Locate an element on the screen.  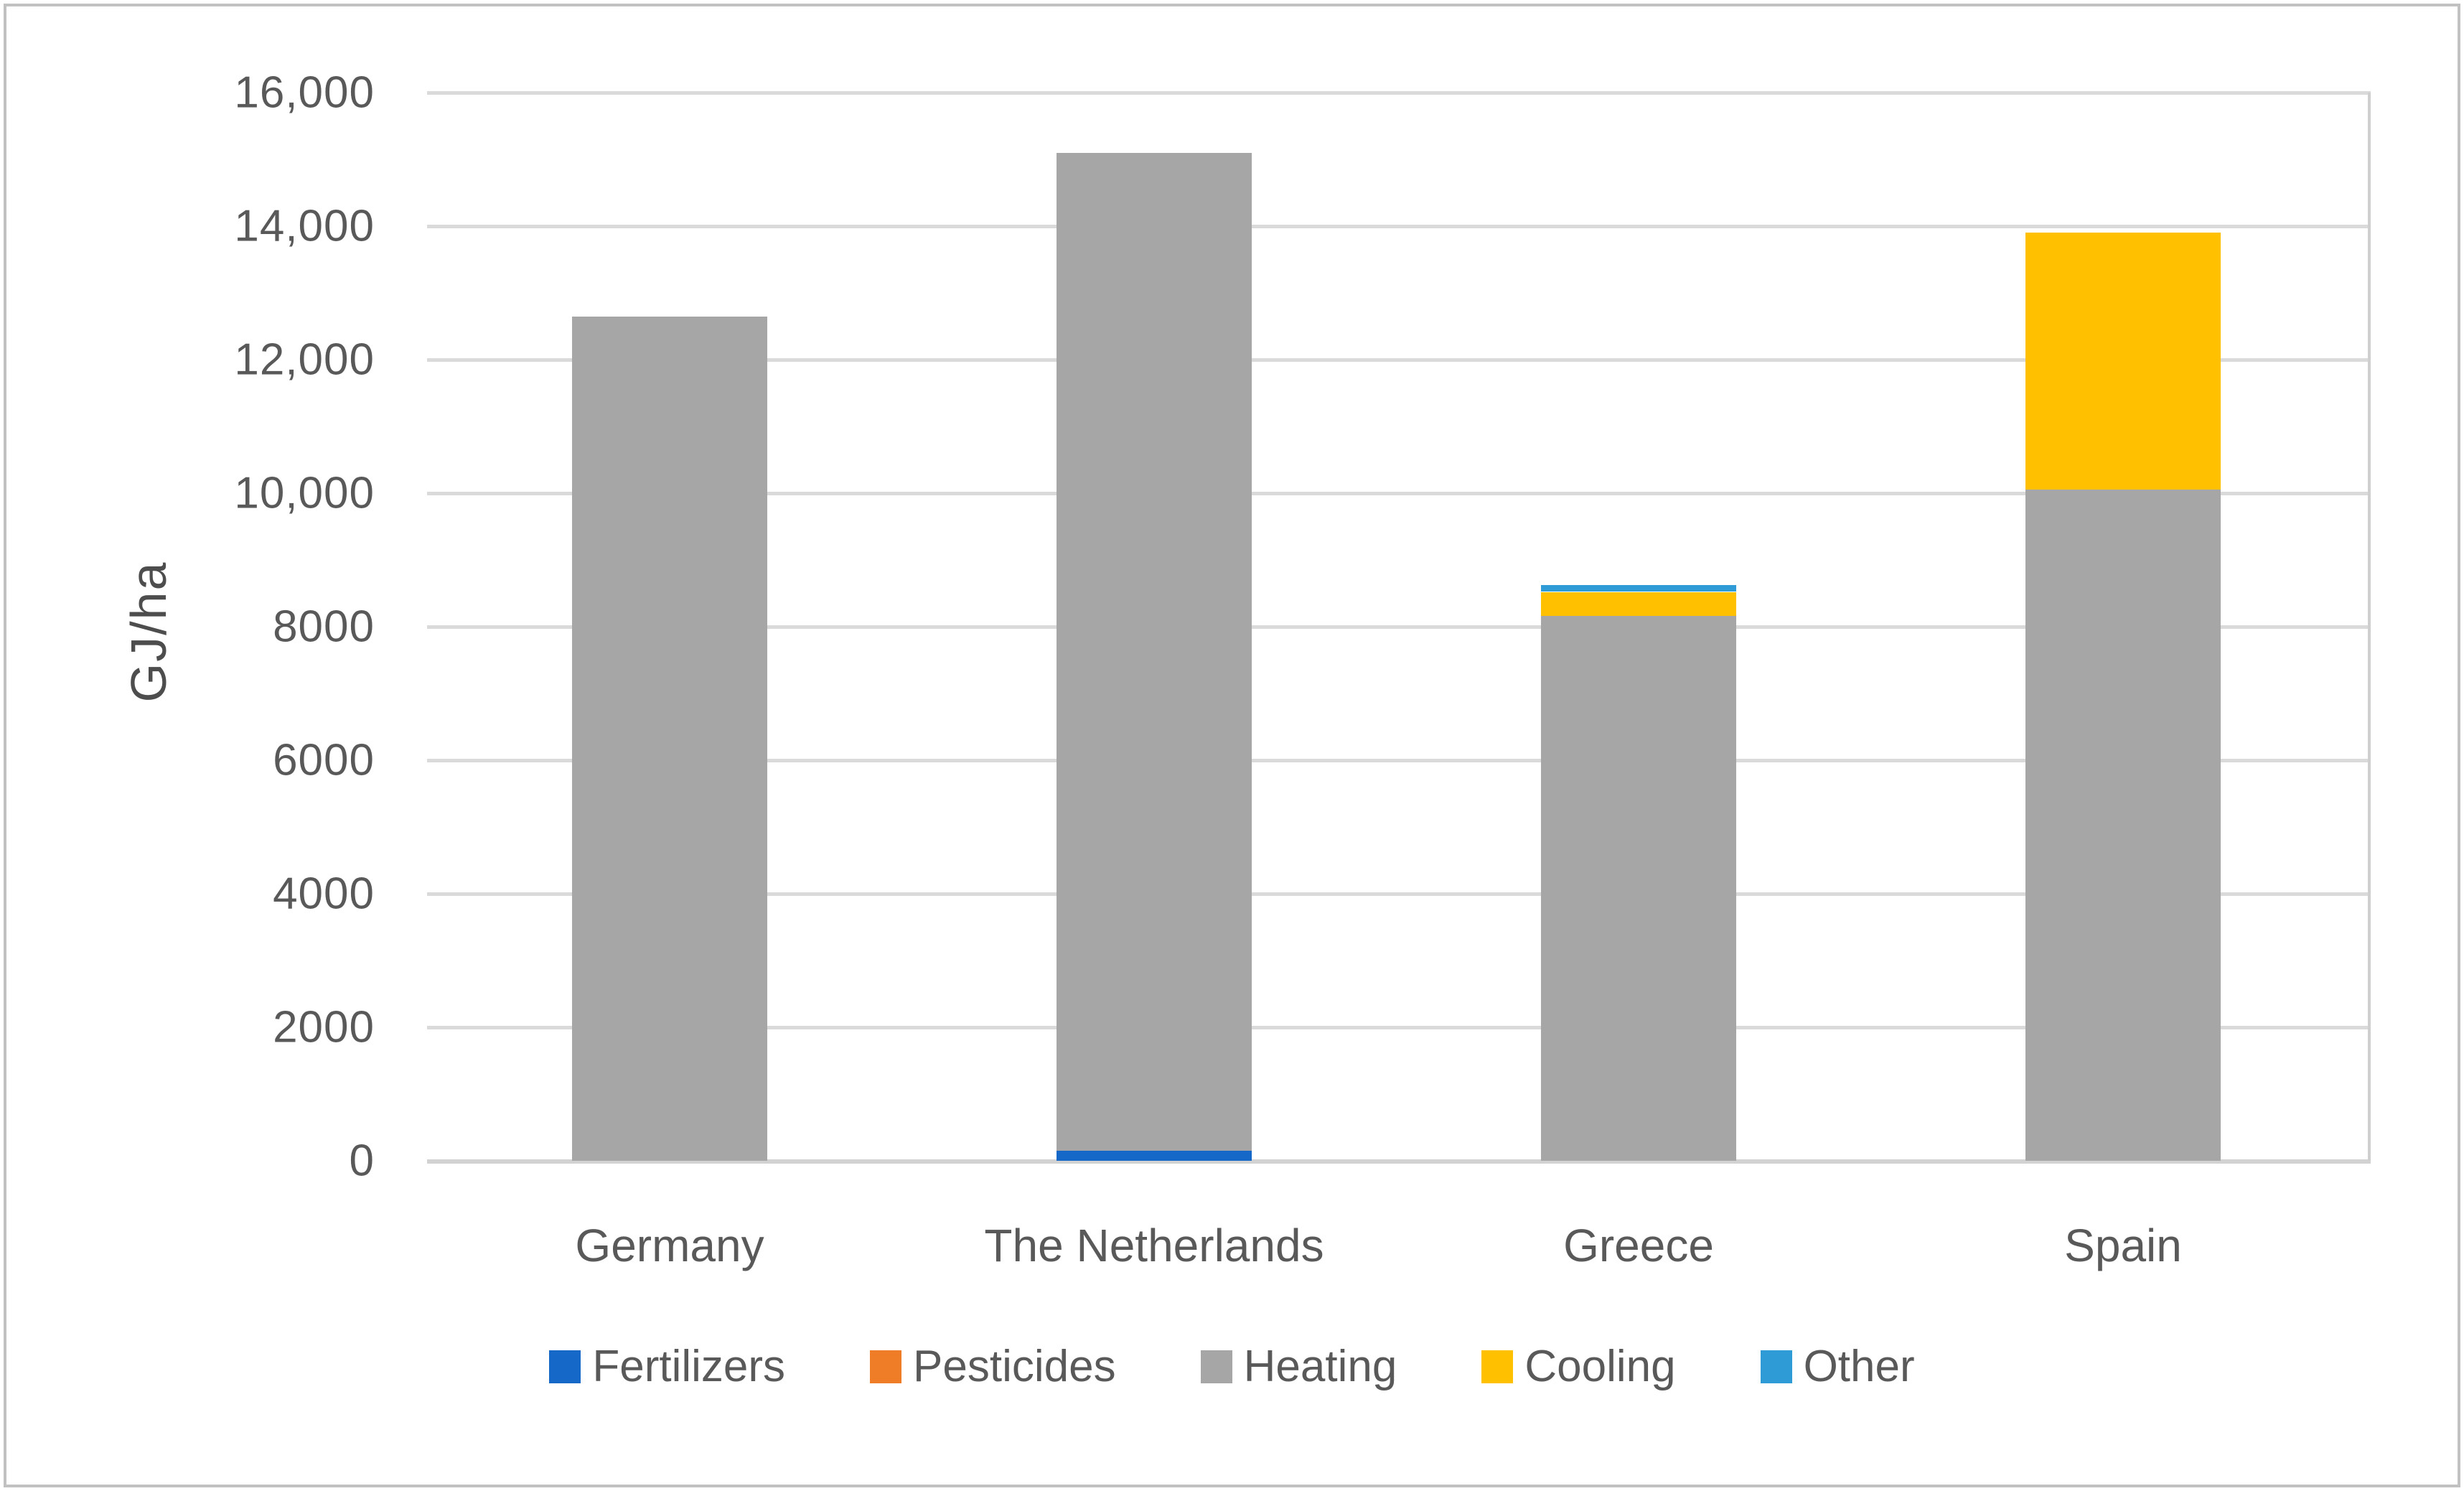
legend-item-other: Other is located at coordinates (1838, 1366).